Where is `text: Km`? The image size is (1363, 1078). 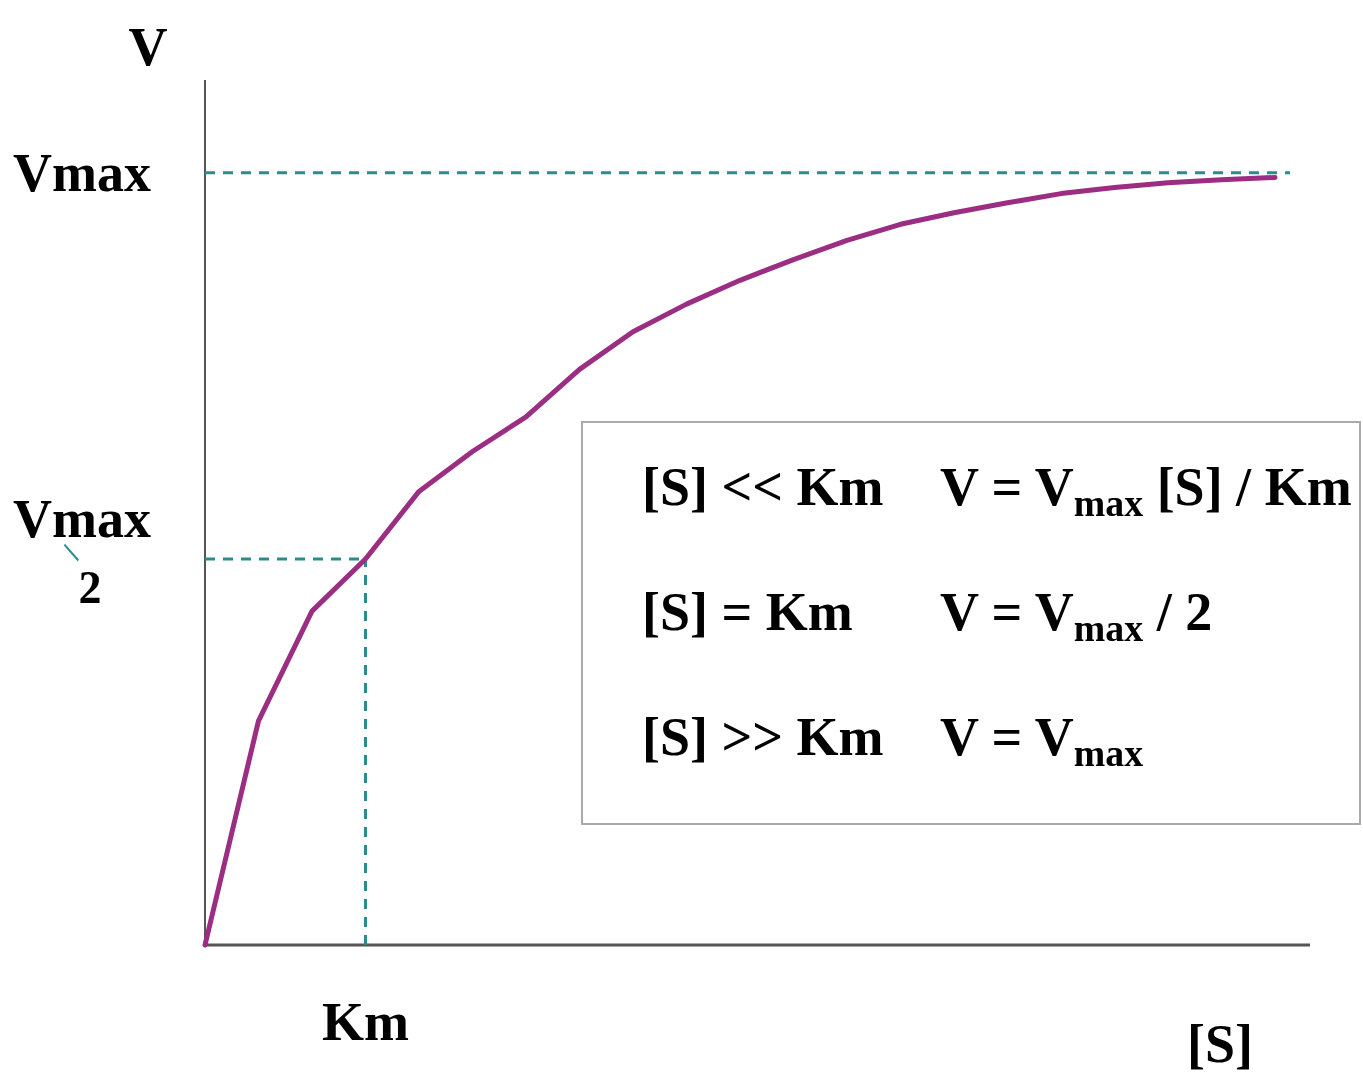 text: Km is located at coordinates (365, 1022).